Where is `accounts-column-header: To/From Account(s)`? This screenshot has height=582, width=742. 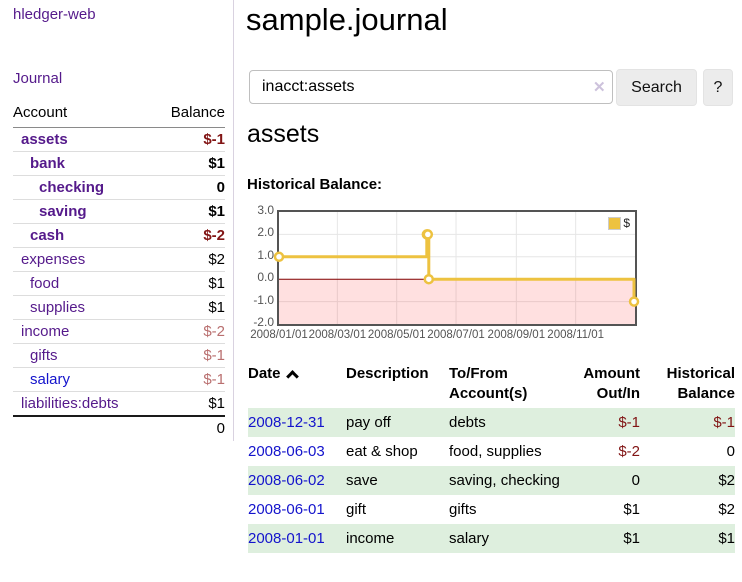
accounts-column-header: To/From Account(s) is located at coordinates (511, 385).